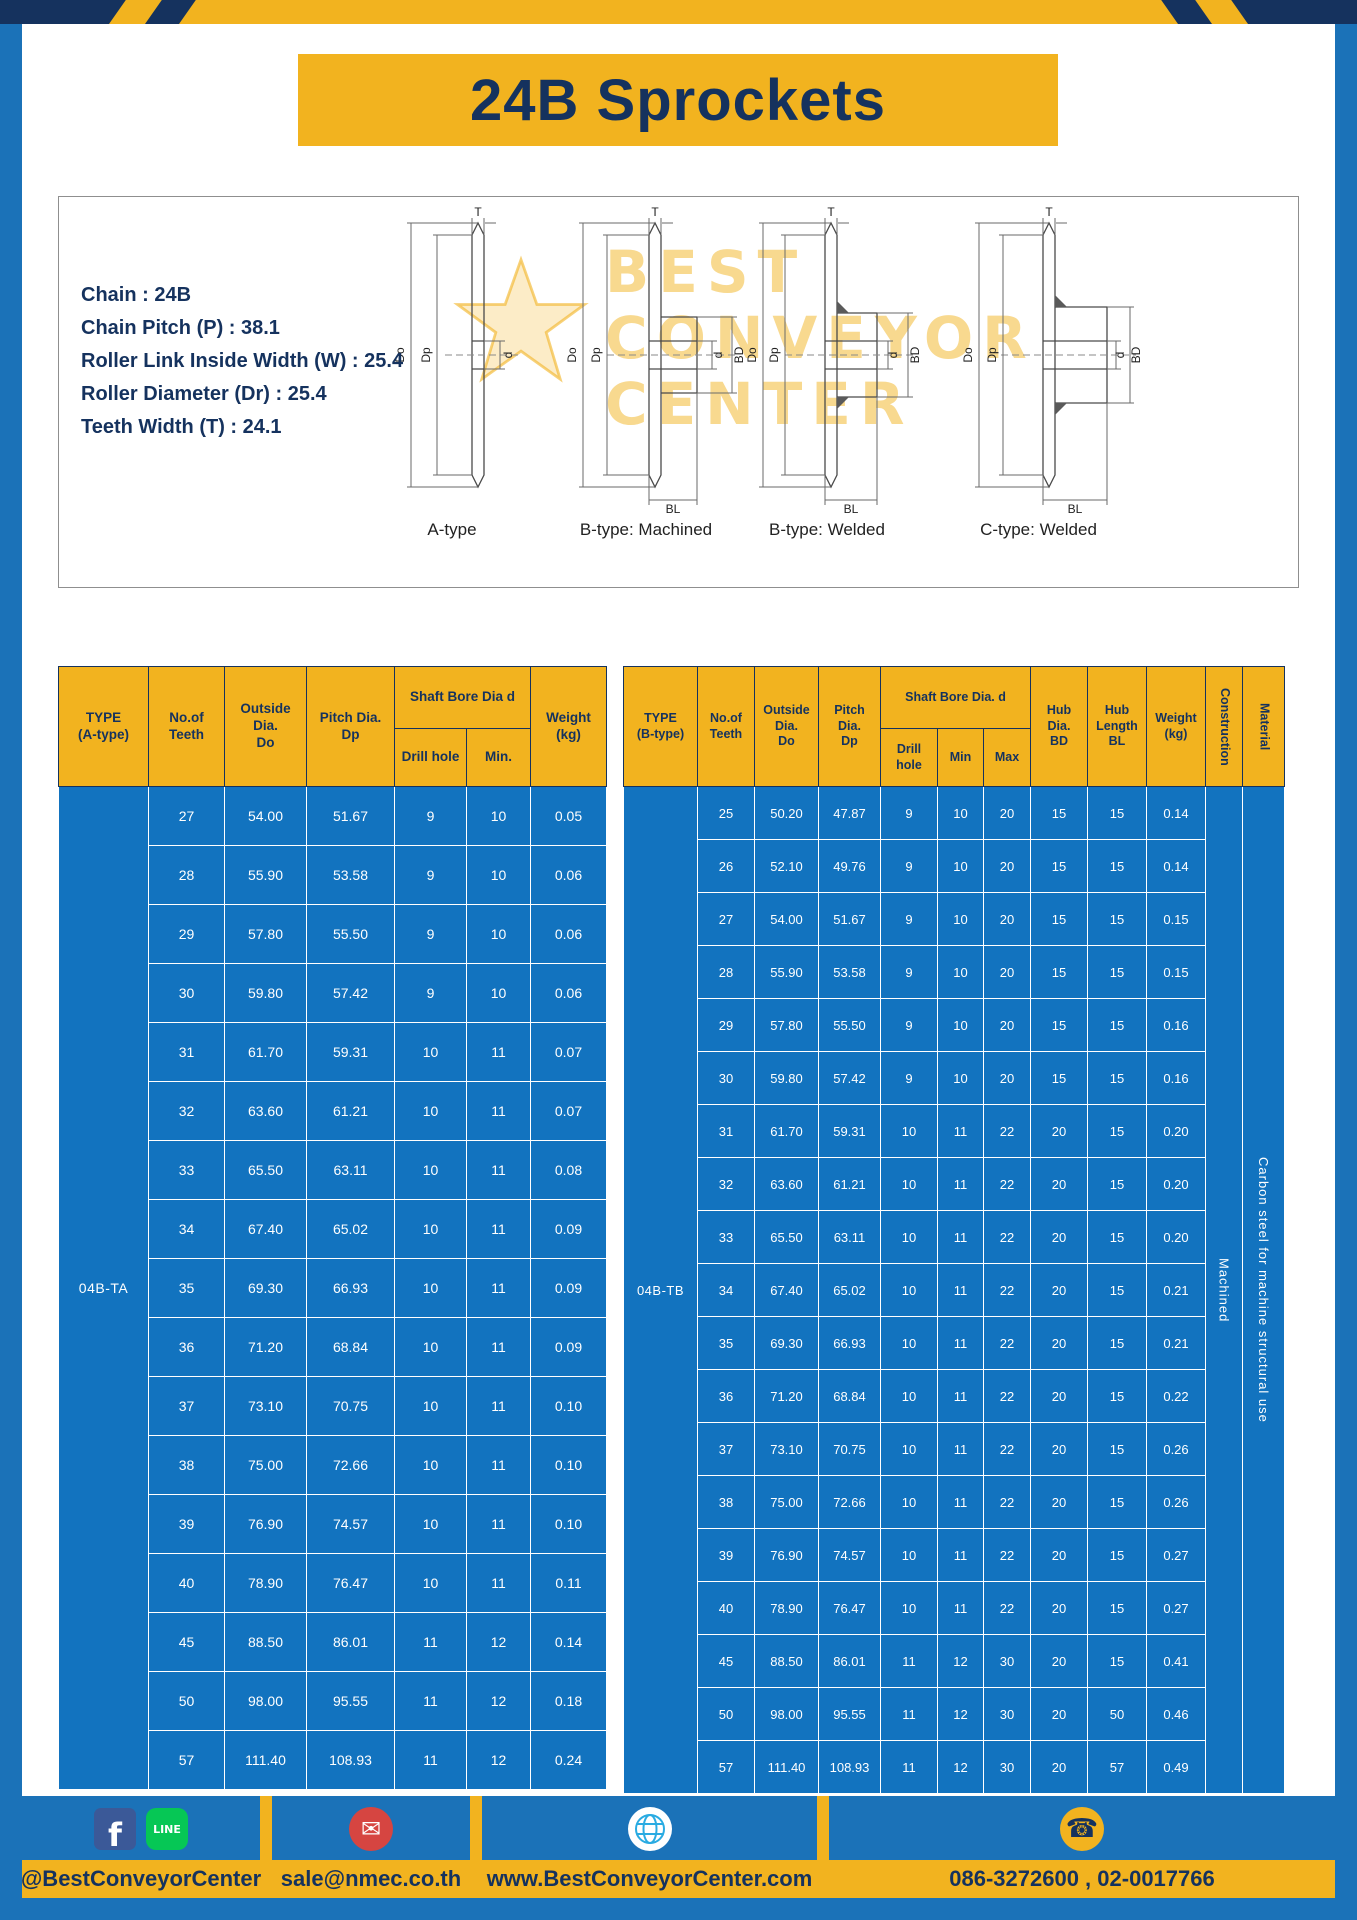  Describe the element at coordinates (266, 1847) in the screenshot. I see `footer-separator` at that location.